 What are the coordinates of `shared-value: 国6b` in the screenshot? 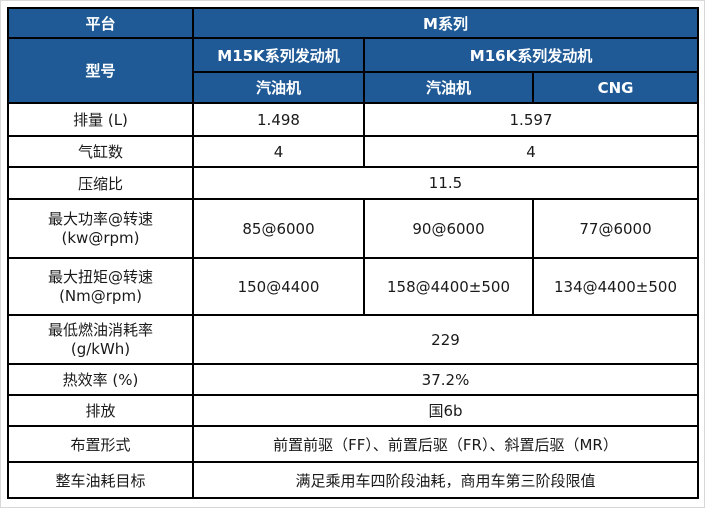 It's located at (445, 410).